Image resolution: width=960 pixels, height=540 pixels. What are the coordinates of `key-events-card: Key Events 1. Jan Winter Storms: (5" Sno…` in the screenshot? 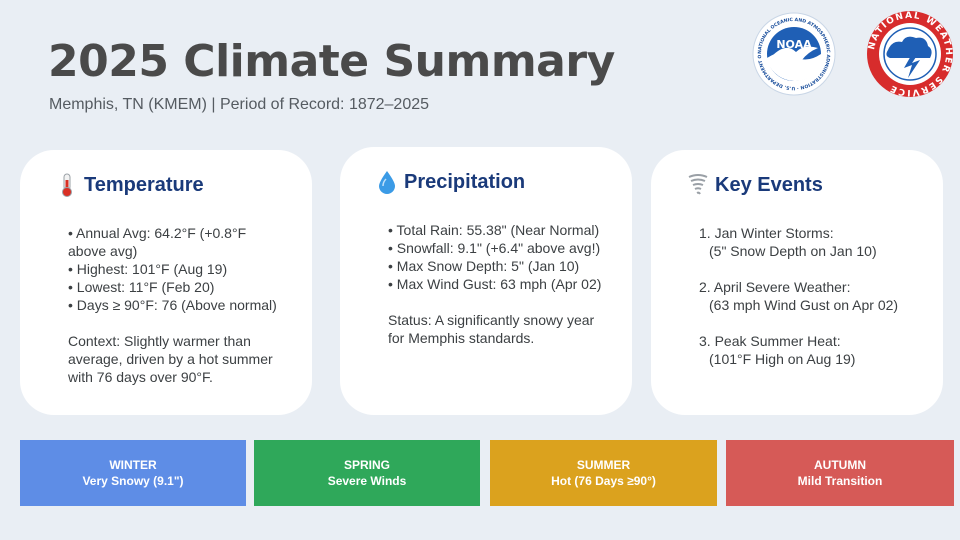 It's located at (797, 282).